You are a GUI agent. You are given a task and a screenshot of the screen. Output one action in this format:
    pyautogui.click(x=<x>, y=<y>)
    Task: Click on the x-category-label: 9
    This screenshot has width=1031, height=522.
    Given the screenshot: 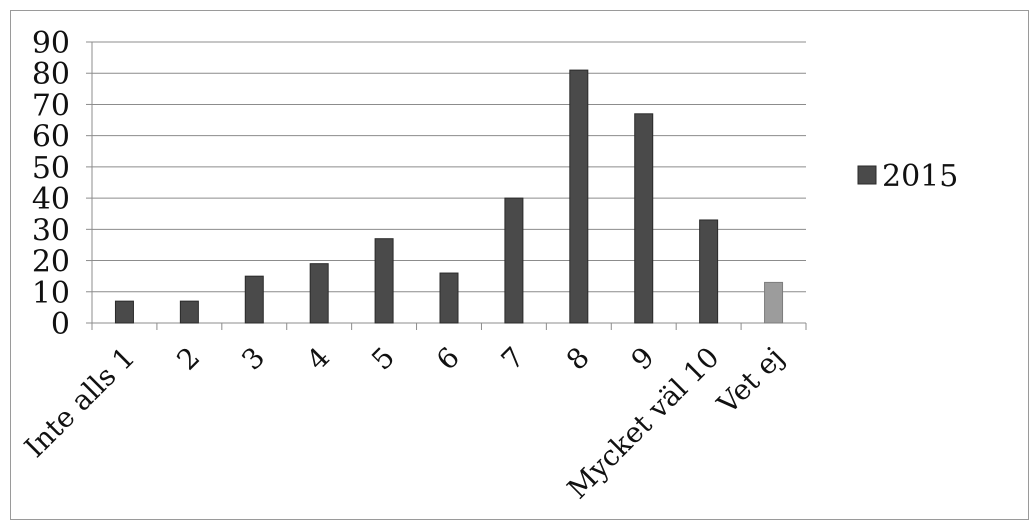 What is the action you would take?
    pyautogui.click(x=643, y=359)
    